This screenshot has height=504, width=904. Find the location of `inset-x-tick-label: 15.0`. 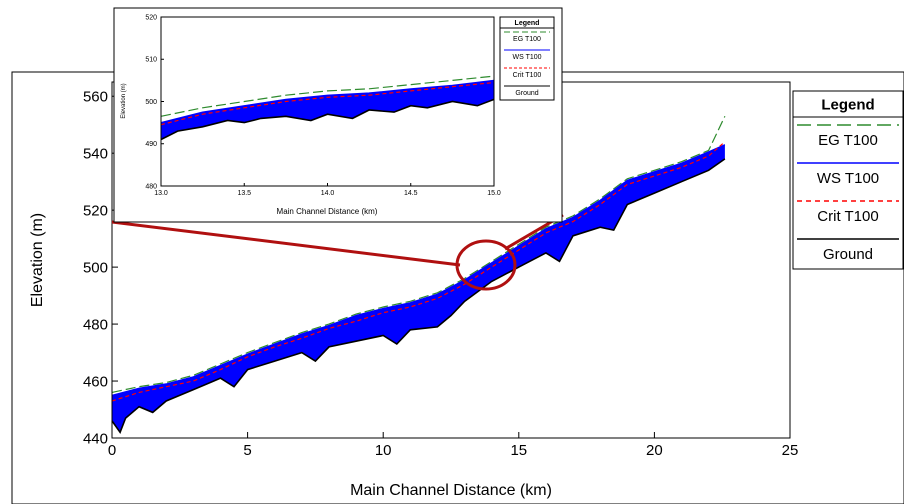

inset-x-tick-label: 15.0 is located at coordinates (494, 193).